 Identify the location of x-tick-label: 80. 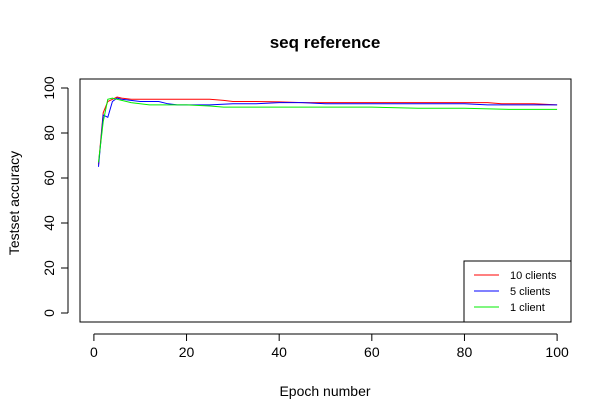
(465, 352).